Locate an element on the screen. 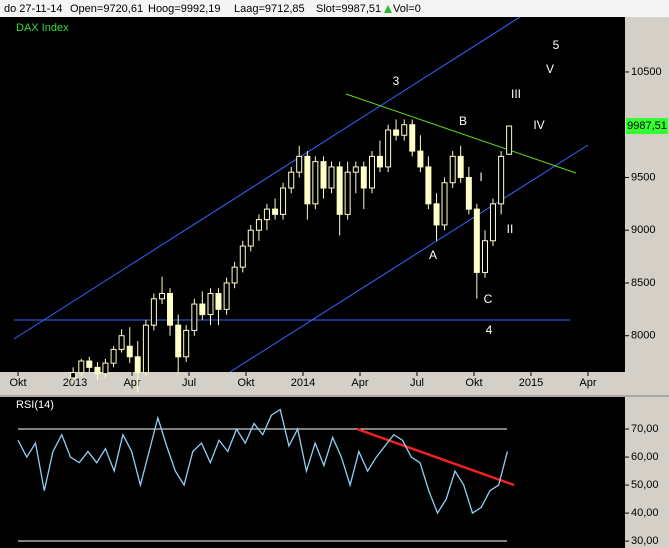  wave-label: A is located at coordinates (433, 255).